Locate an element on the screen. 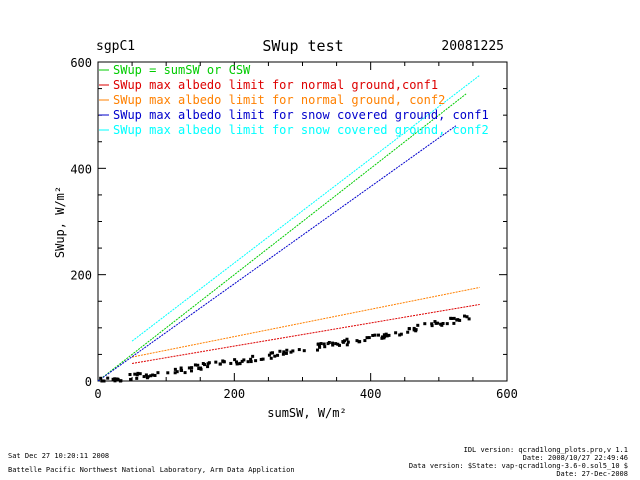 Image resolution: width=640 pixels, height=480 pixels. idl-version: IDL version: qcrad1long_plots.pro,v 1.1 is located at coordinates (545, 450).